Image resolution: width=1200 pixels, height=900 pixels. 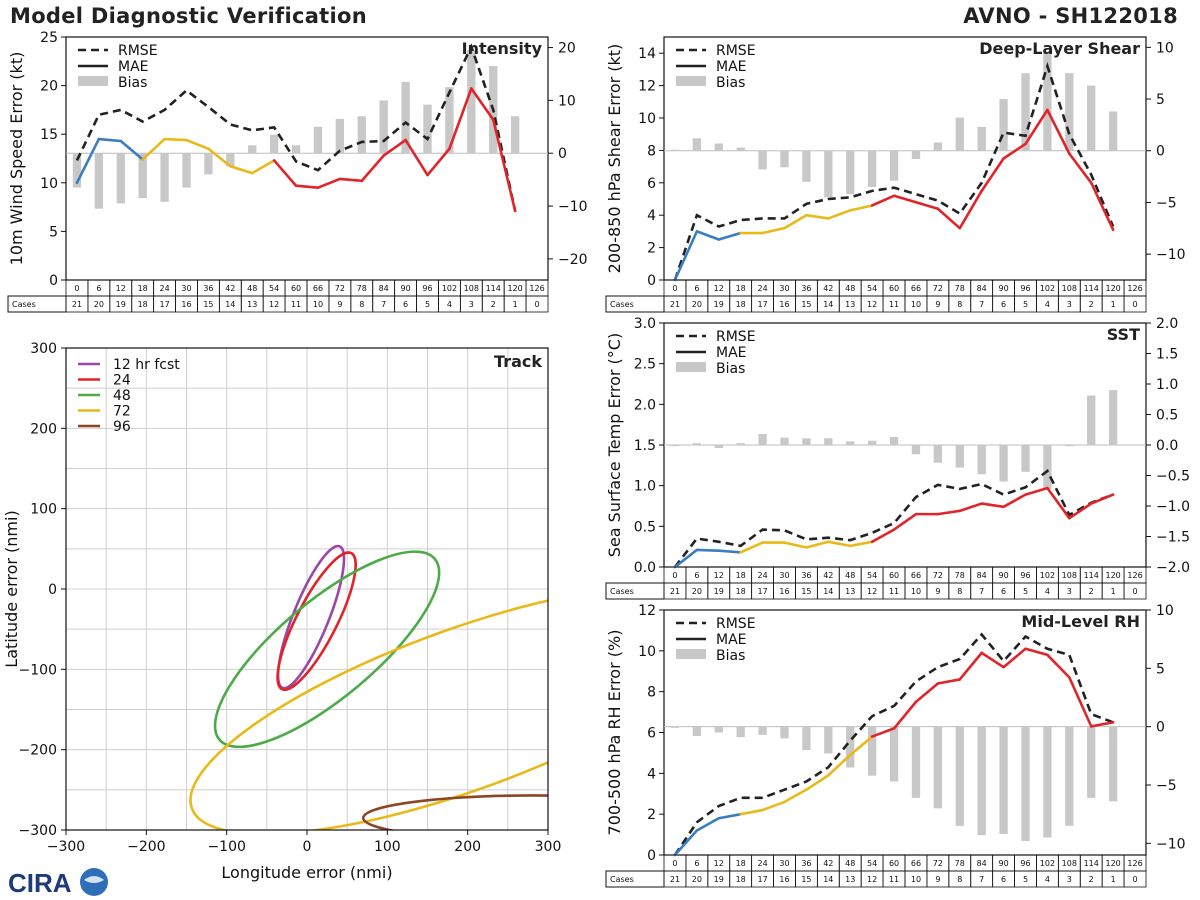 I want to click on table-case-count: 18, so click(x=143, y=304).